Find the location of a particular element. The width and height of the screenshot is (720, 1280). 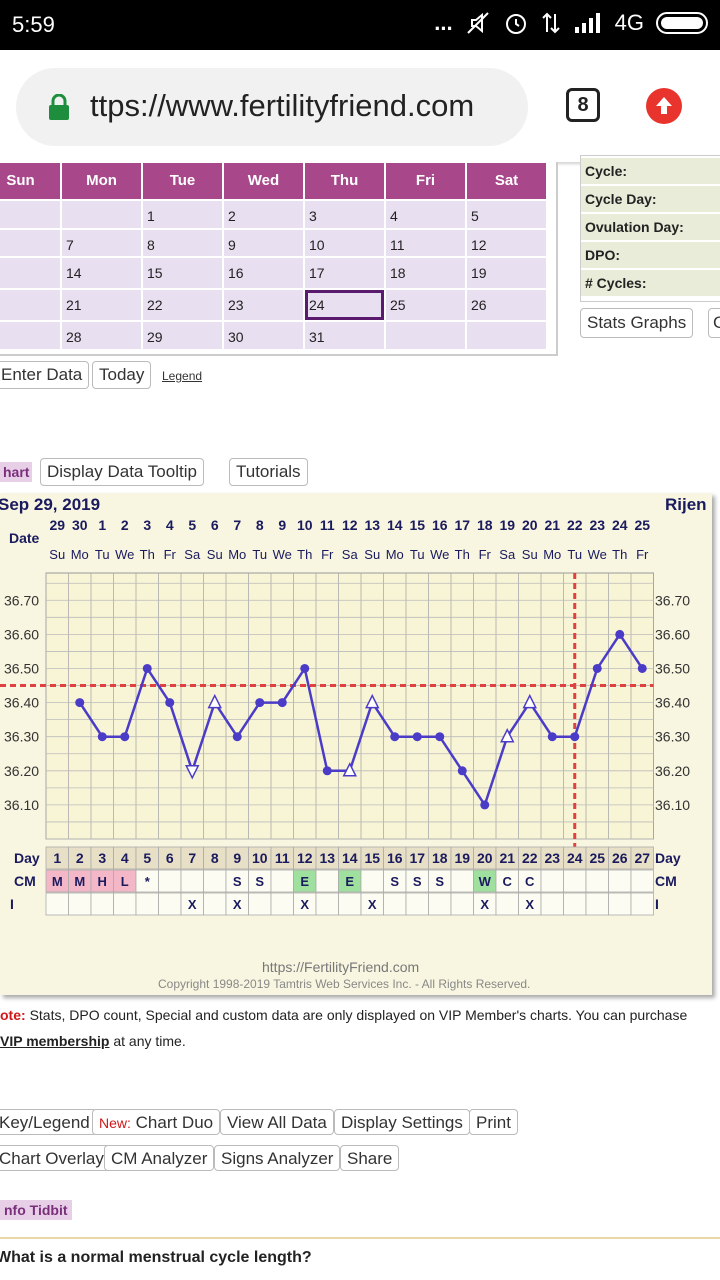

cycle-day-label: 5 is located at coordinates (147, 858).